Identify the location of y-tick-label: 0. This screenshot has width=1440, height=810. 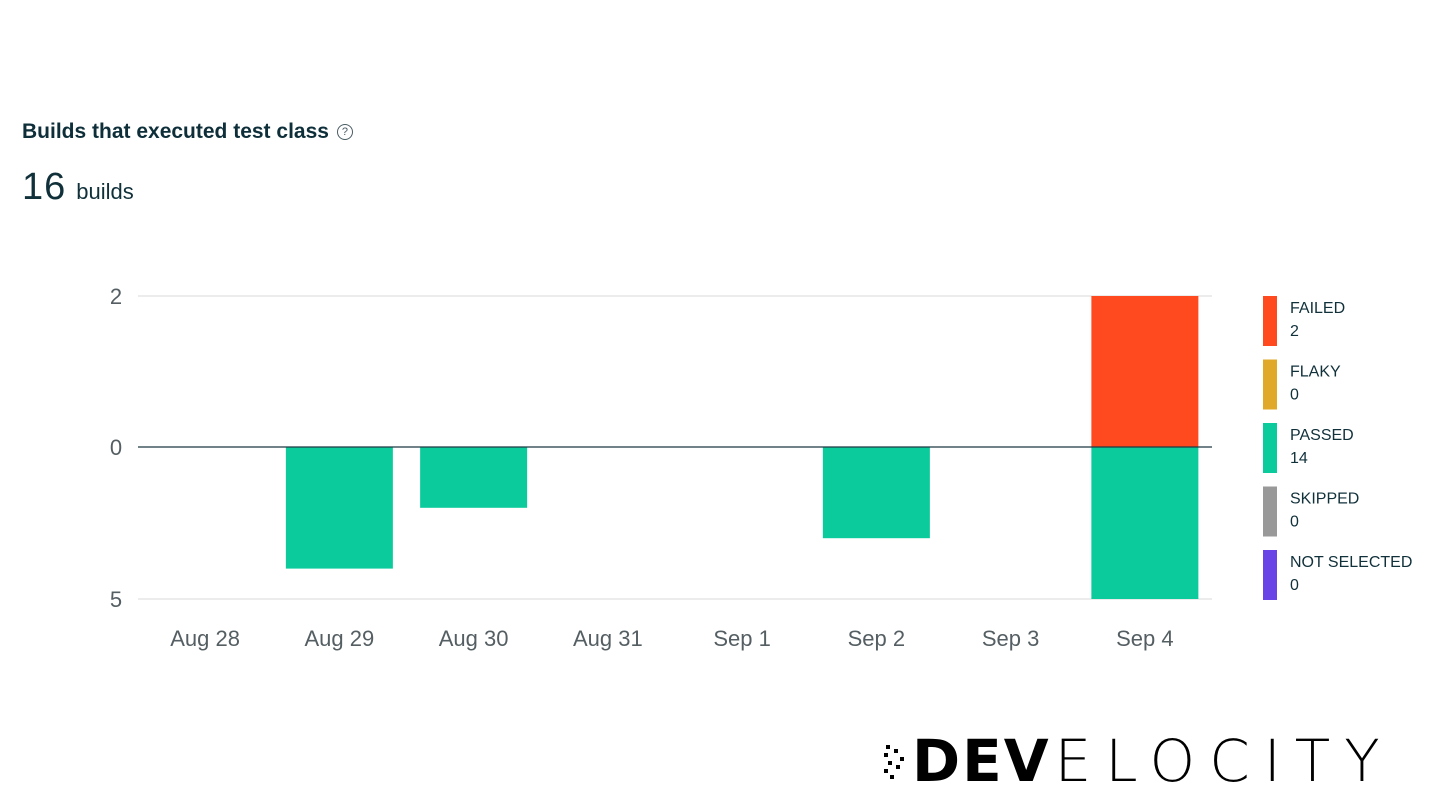
(116, 447).